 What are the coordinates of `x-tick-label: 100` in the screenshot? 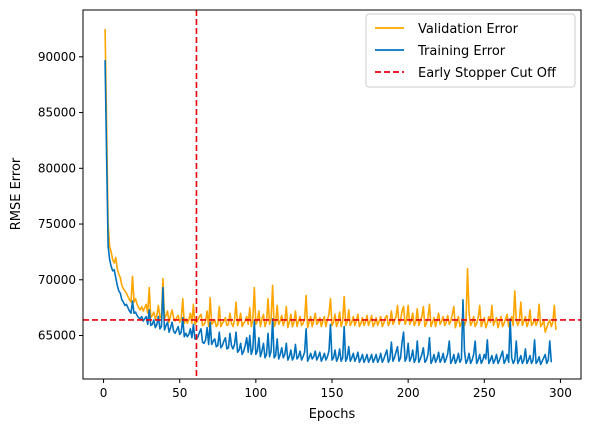 It's located at (255, 393).